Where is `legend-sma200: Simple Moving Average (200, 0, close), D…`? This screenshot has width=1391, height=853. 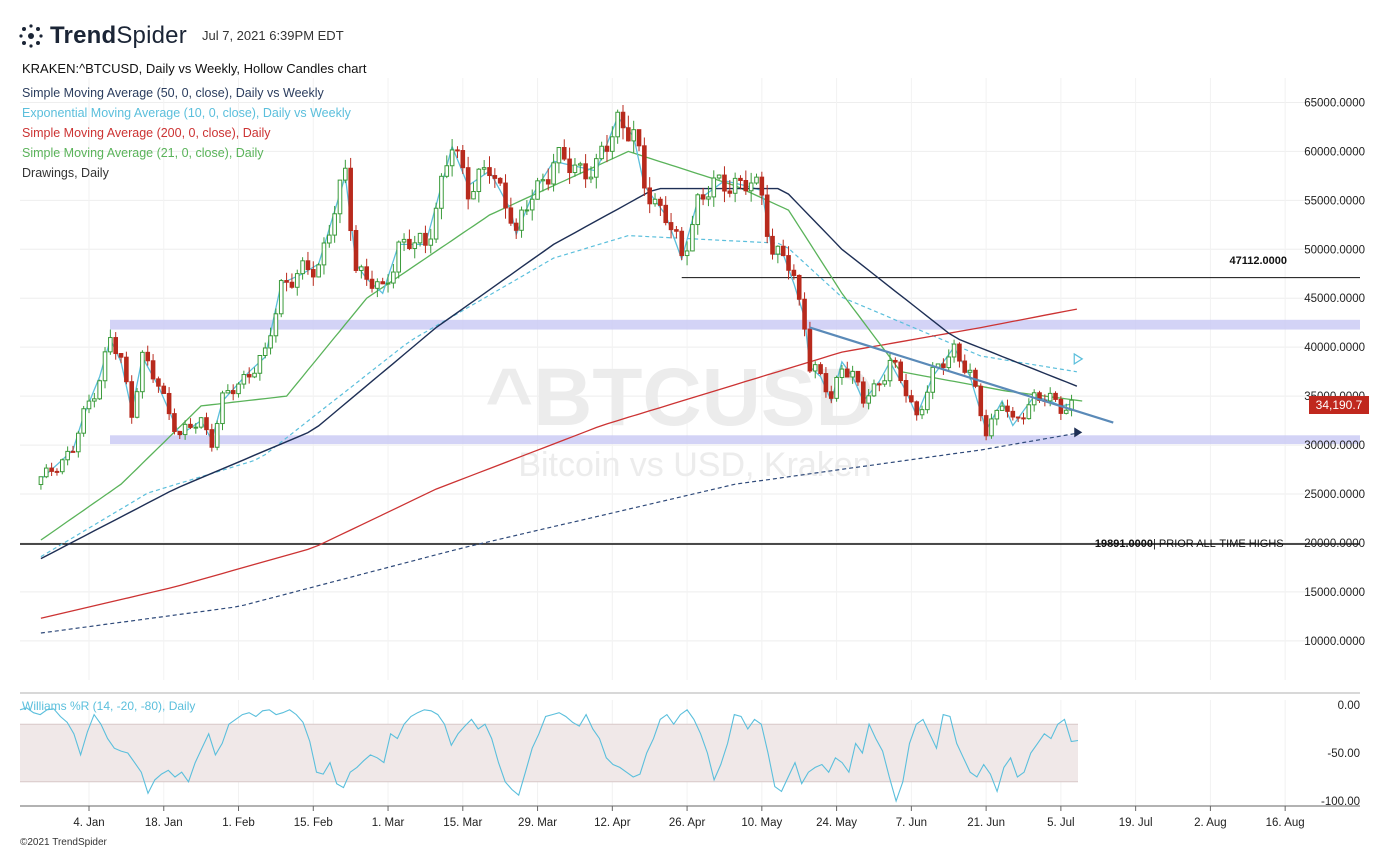
legend-sma200: Simple Moving Average (200, 0, close), D… is located at coordinates (146, 133).